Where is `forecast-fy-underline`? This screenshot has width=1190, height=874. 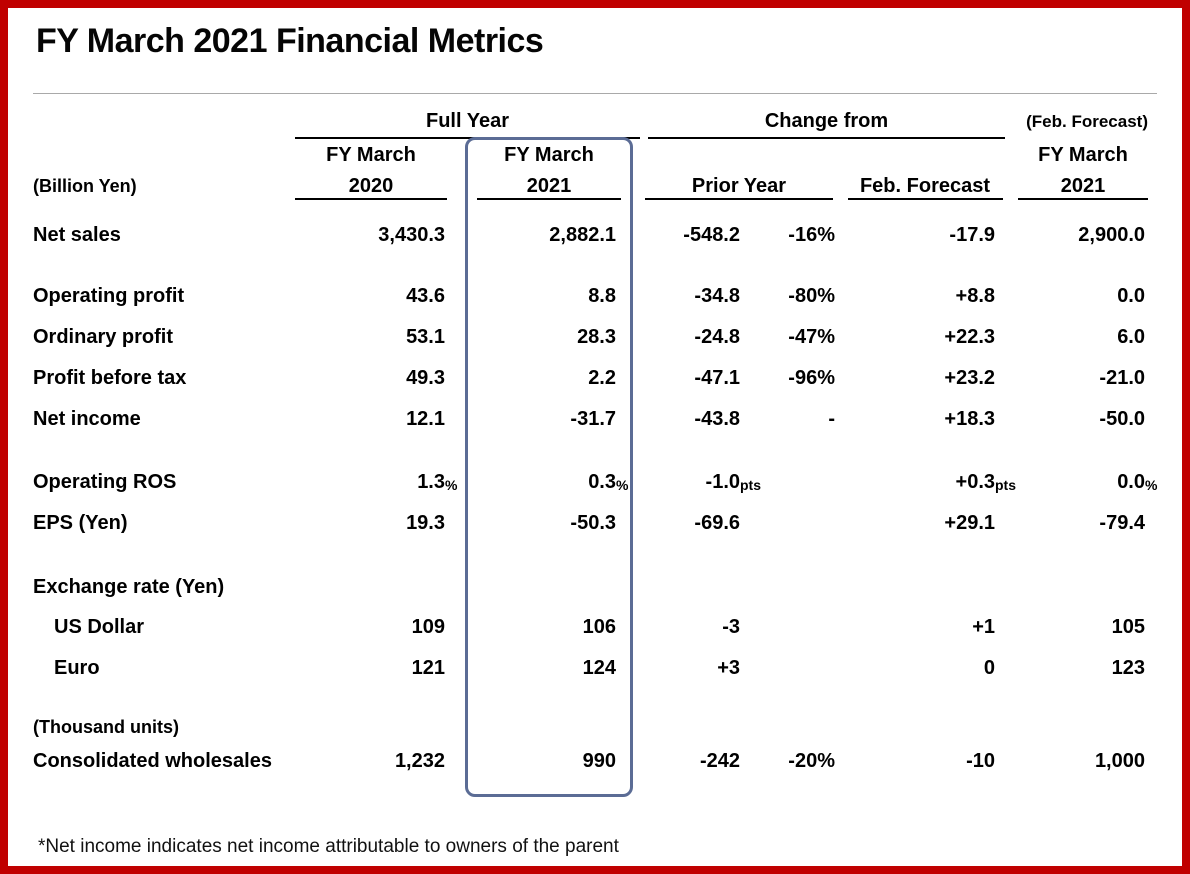 forecast-fy-underline is located at coordinates (1083, 199).